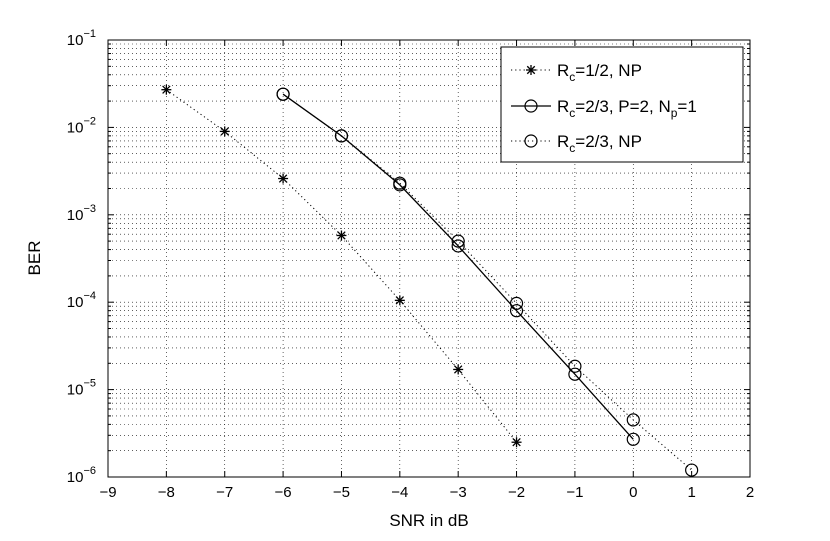 The height and width of the screenshot is (541, 830). I want to click on x-tick-label: −1, so click(574, 492).